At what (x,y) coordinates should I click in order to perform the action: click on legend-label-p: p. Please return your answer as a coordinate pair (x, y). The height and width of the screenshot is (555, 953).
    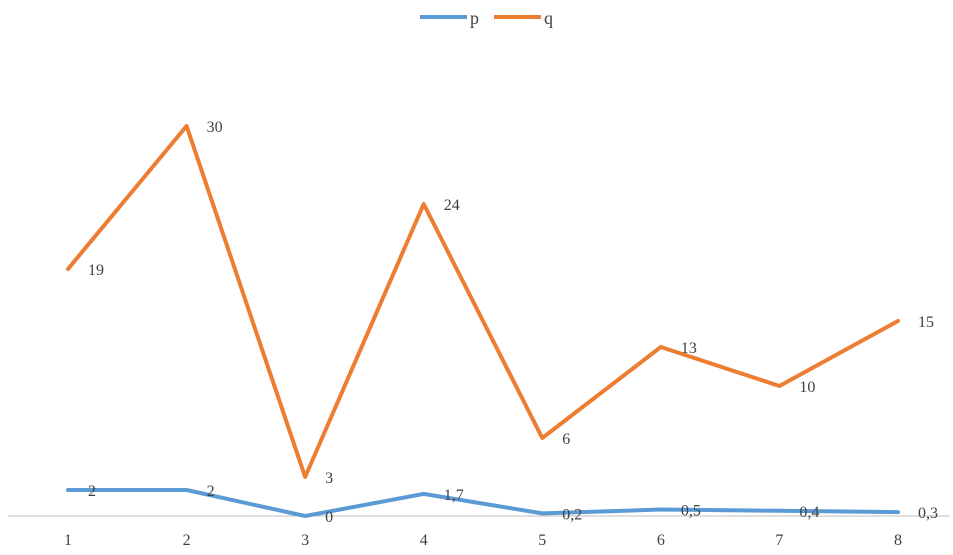
    Looking at the image, I should click on (474, 18).